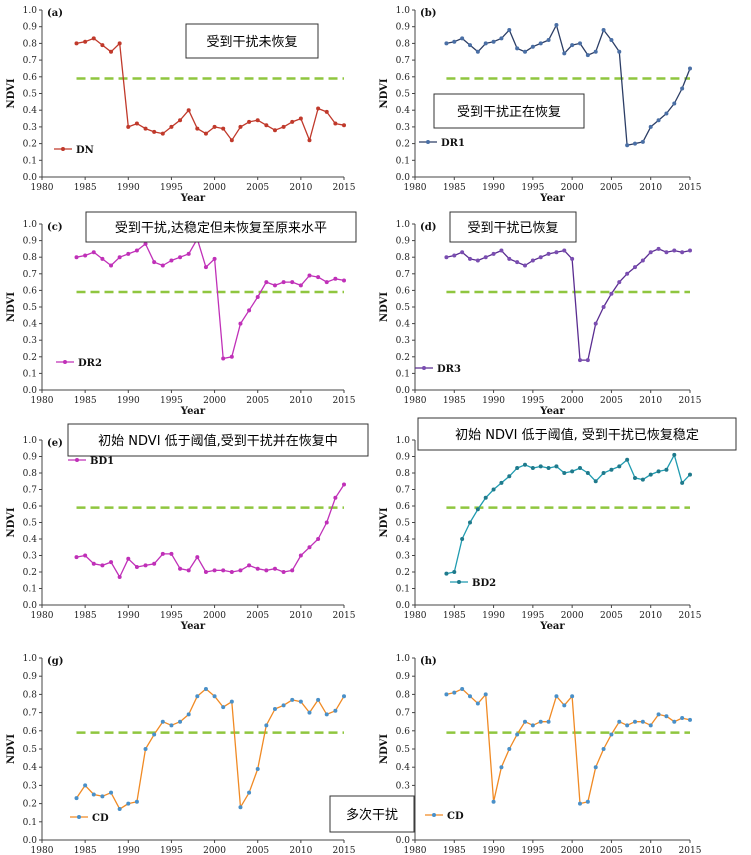 This screenshot has height=855, width=751. What do you see at coordinates (428, 142) in the screenshot?
I see `legend-marker` at bounding box center [428, 142].